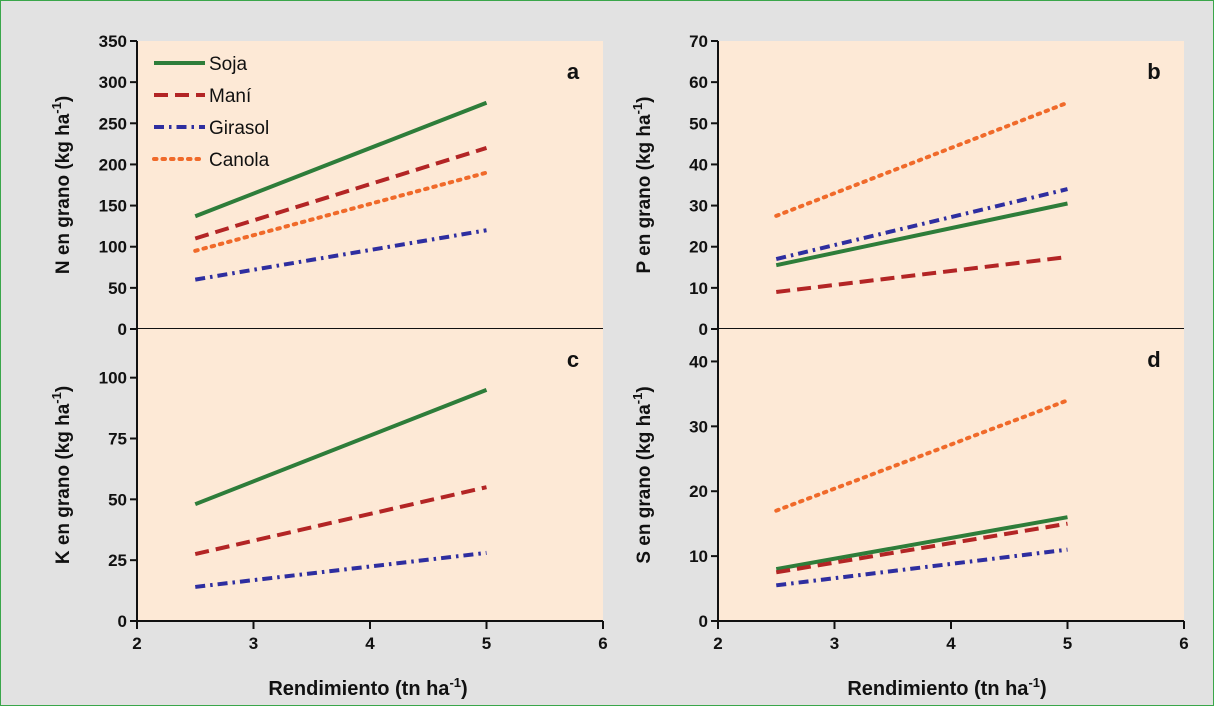 This screenshot has height=706, width=1214. I want to click on panel-letter: a, so click(573, 71).